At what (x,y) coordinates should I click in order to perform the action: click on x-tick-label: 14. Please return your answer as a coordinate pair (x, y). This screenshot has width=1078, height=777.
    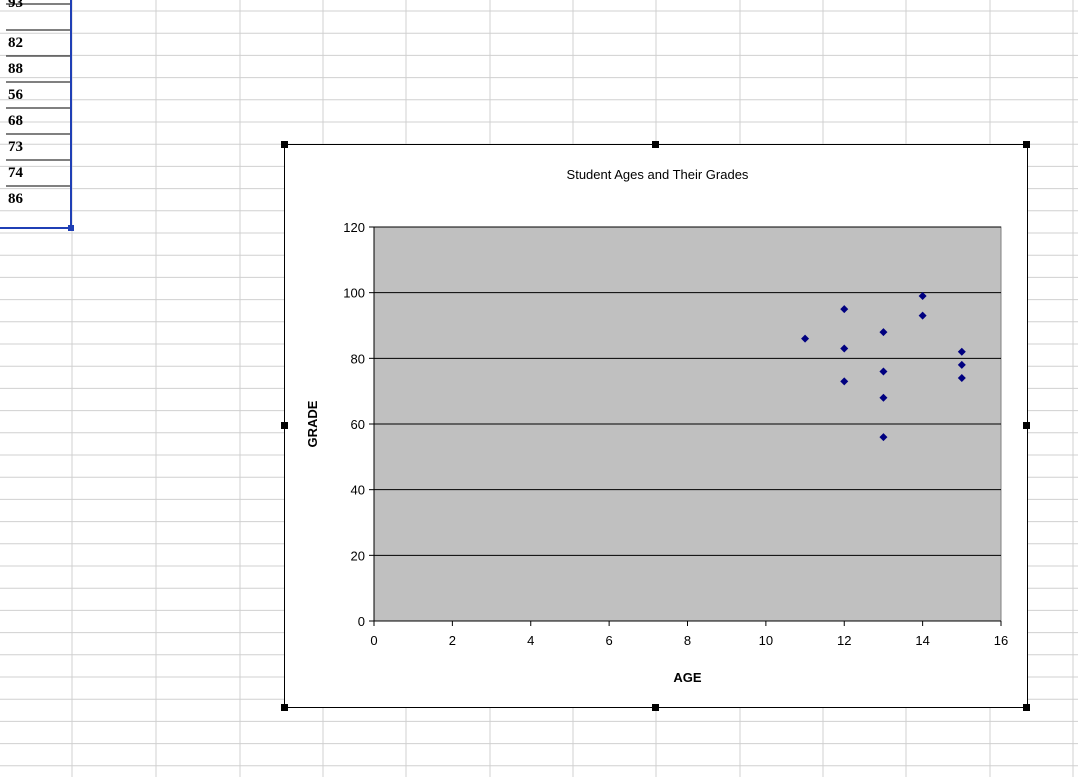
    Looking at the image, I should click on (922, 640).